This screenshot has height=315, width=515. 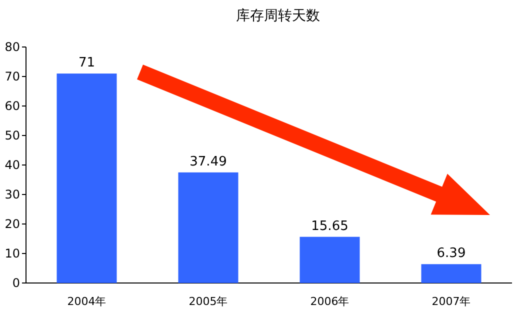 What do you see at coordinates (87, 63) in the screenshot?
I see `data-label: 71` at bounding box center [87, 63].